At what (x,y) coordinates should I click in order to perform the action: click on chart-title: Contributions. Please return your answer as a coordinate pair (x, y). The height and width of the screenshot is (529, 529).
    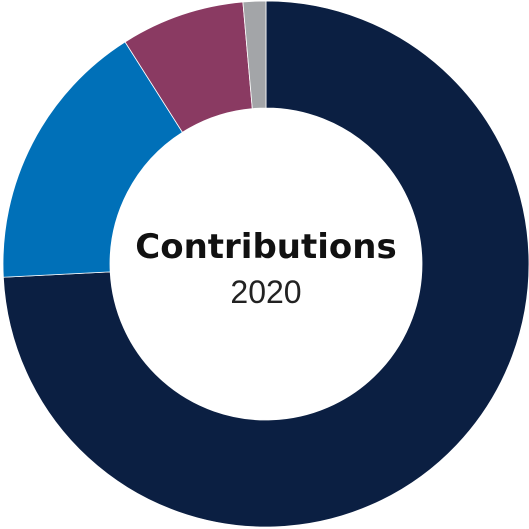
    Looking at the image, I should click on (265, 247).